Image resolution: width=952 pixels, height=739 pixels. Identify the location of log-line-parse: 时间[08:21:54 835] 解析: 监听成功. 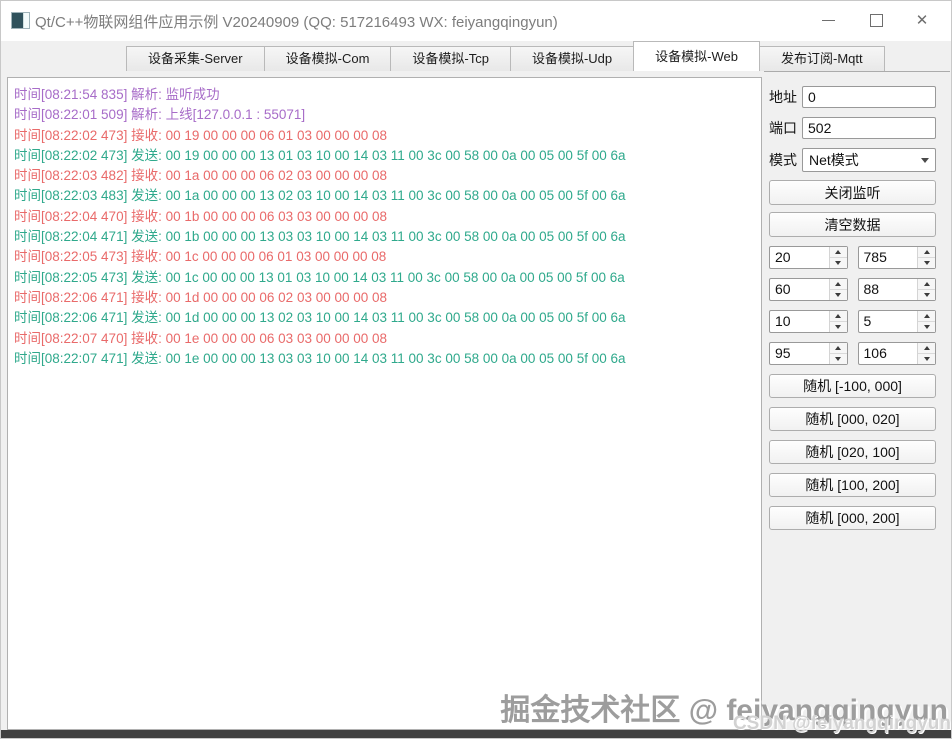
(117, 94).